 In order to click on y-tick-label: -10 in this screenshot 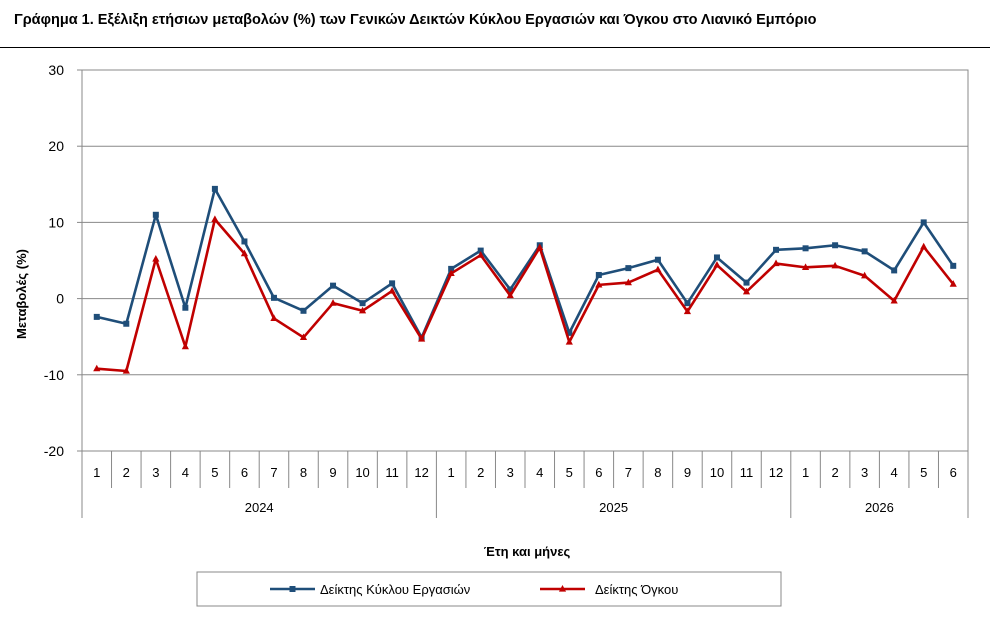, I will do `click(54, 375)`.